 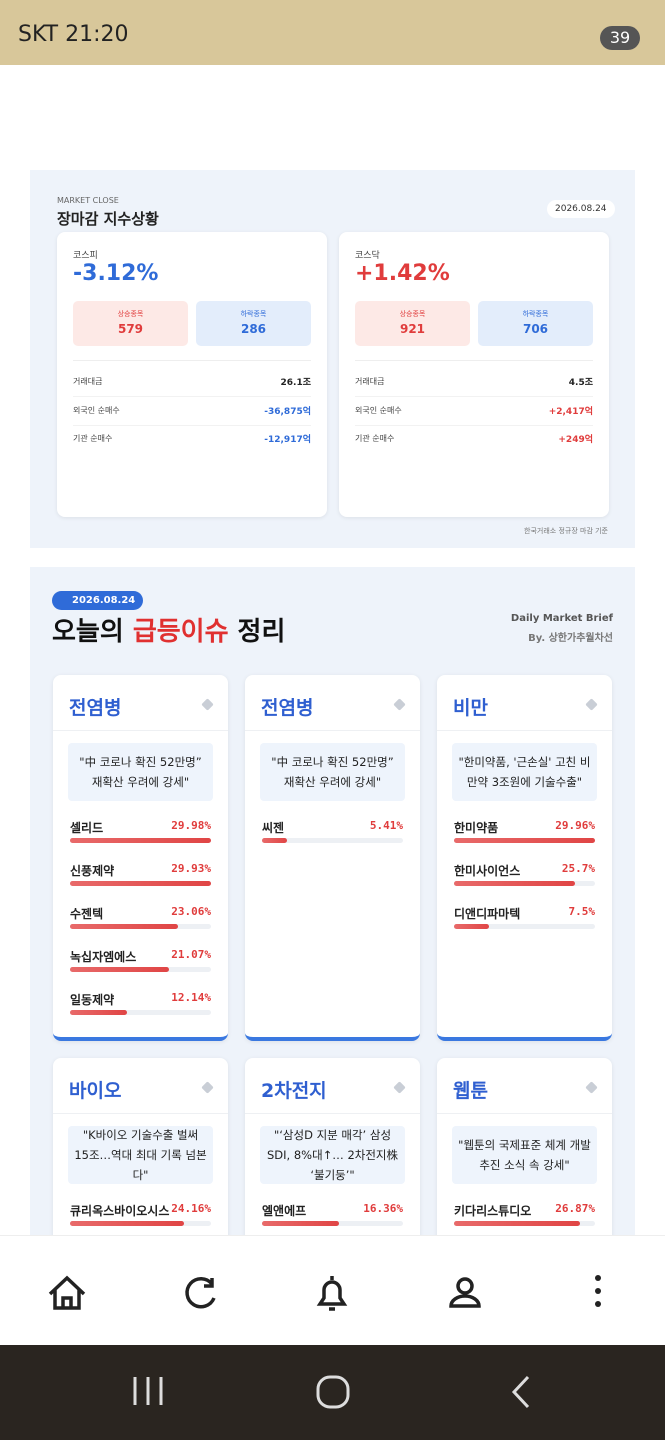 What do you see at coordinates (96, 410) in the screenshot?
I see `row-label: 외국인 순매수` at bounding box center [96, 410].